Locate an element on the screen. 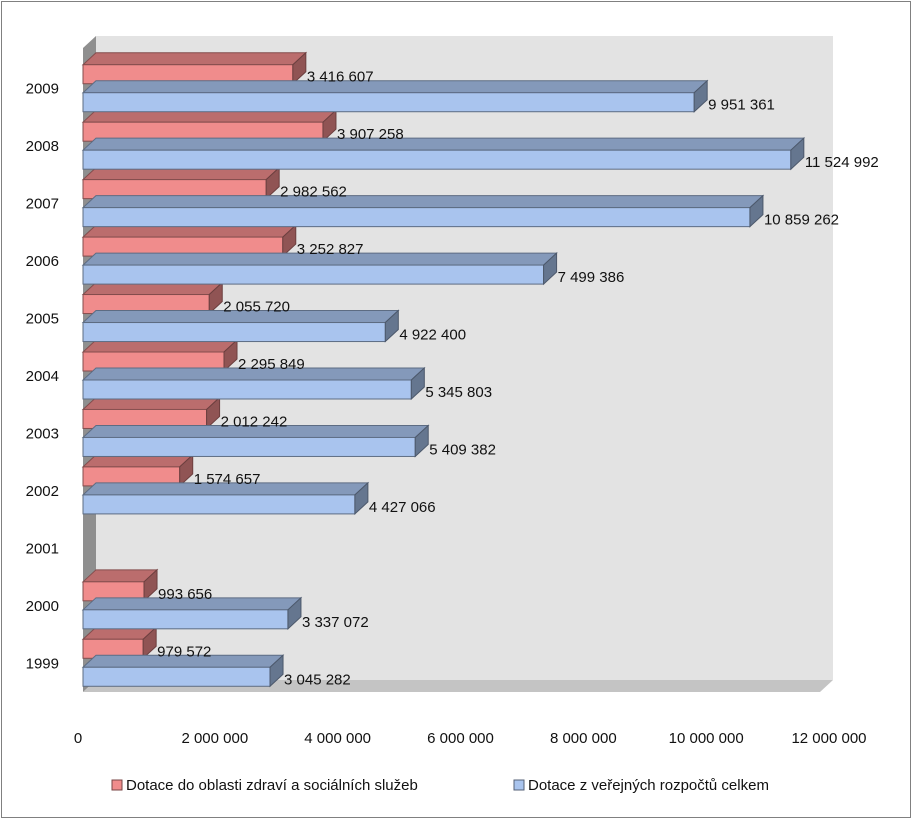  bar-total-2008 is located at coordinates (443, 154).